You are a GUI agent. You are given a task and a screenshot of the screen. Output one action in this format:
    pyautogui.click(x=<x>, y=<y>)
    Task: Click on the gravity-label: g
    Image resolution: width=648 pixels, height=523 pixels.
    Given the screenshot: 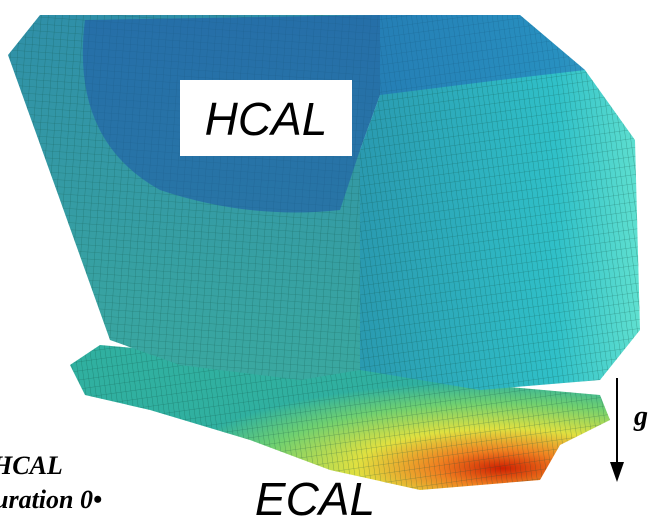 What is the action you would take?
    pyautogui.click(x=640, y=416)
    